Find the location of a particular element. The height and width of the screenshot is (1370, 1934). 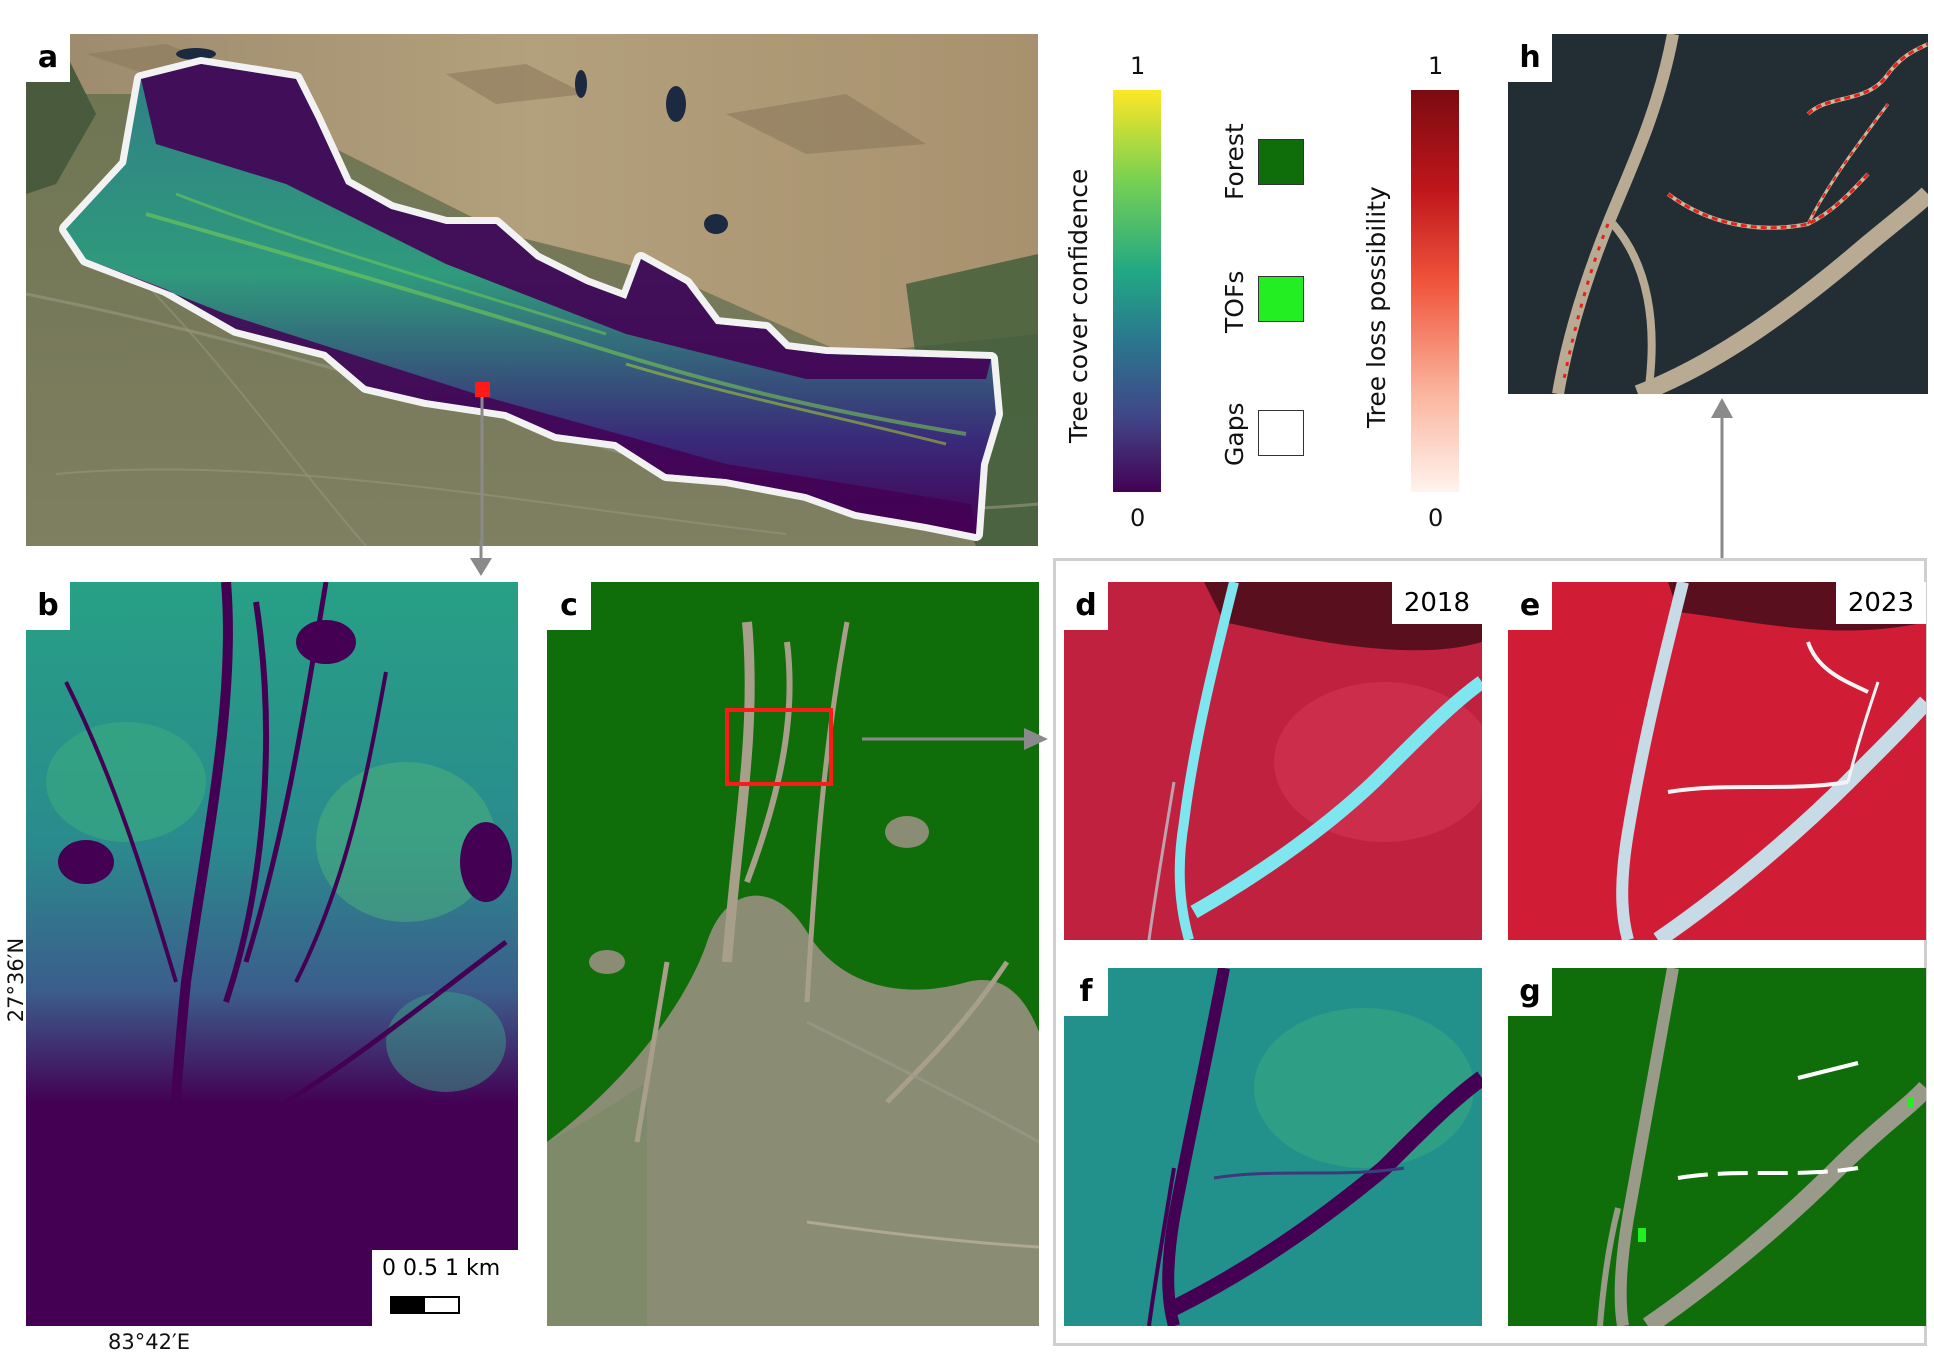

scale-bar-graphic is located at coordinates (425, 1305).